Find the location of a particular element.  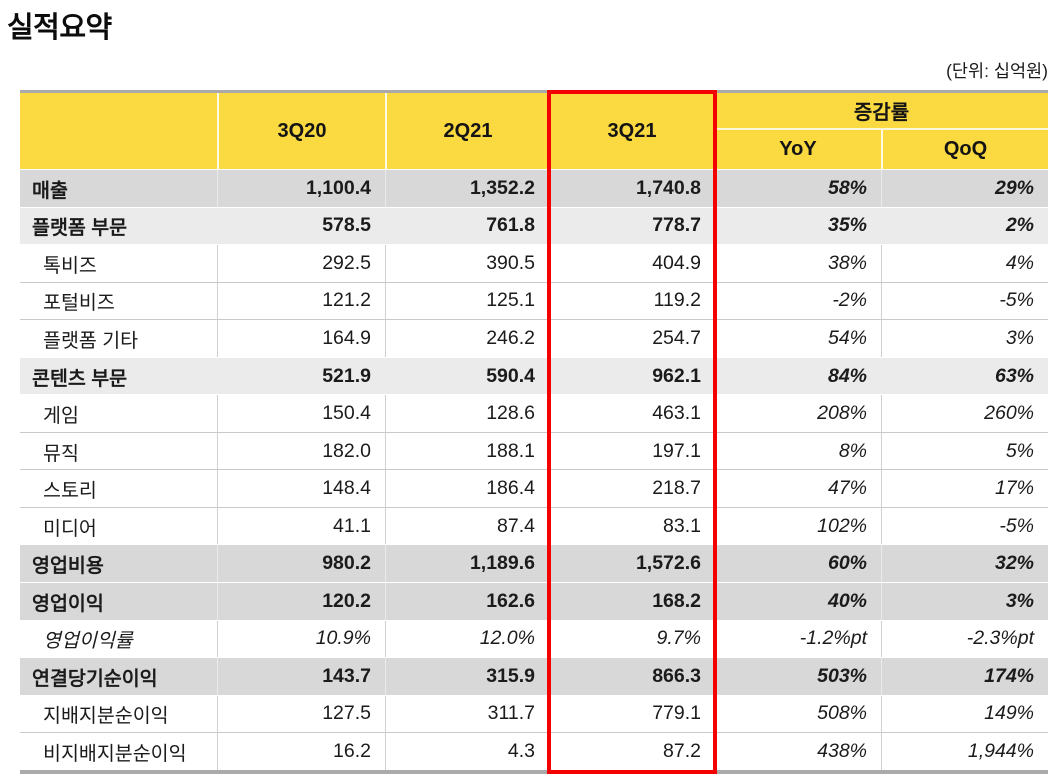

table-row: 연결당기순이익 143.7 315.9 866.3 503% 174% is located at coordinates (534, 676).